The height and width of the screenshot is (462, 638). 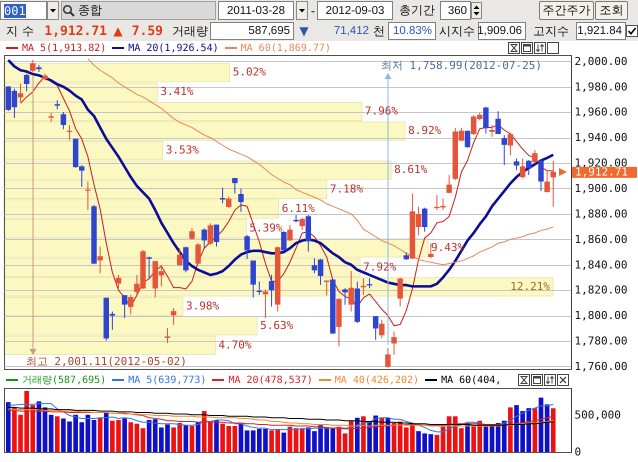 What do you see at coordinates (425, 131) in the screenshot?
I see `data-label: 8.92%` at bounding box center [425, 131].